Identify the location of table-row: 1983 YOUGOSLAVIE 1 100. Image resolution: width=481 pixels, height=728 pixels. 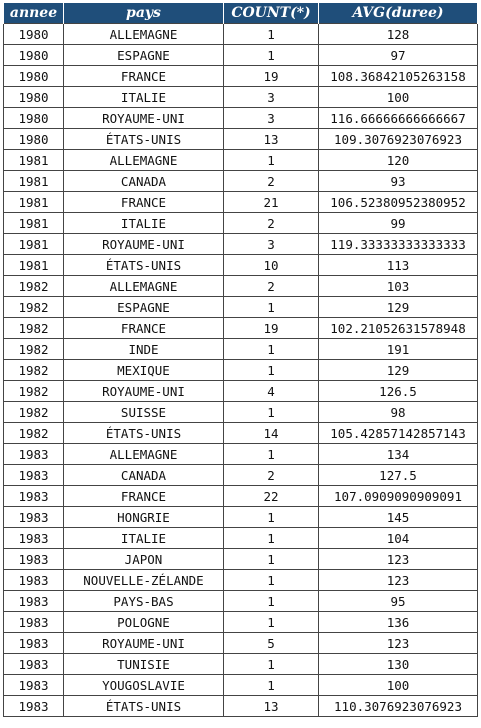
(240, 685).